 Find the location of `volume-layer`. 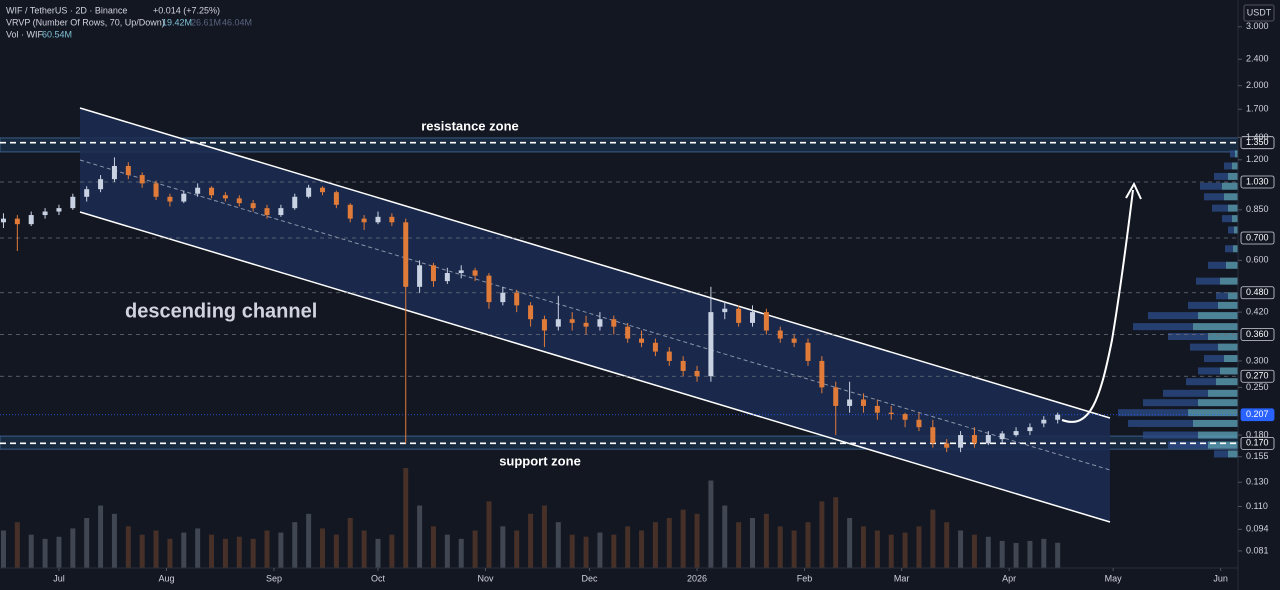

volume-layer is located at coordinates (530, 518).